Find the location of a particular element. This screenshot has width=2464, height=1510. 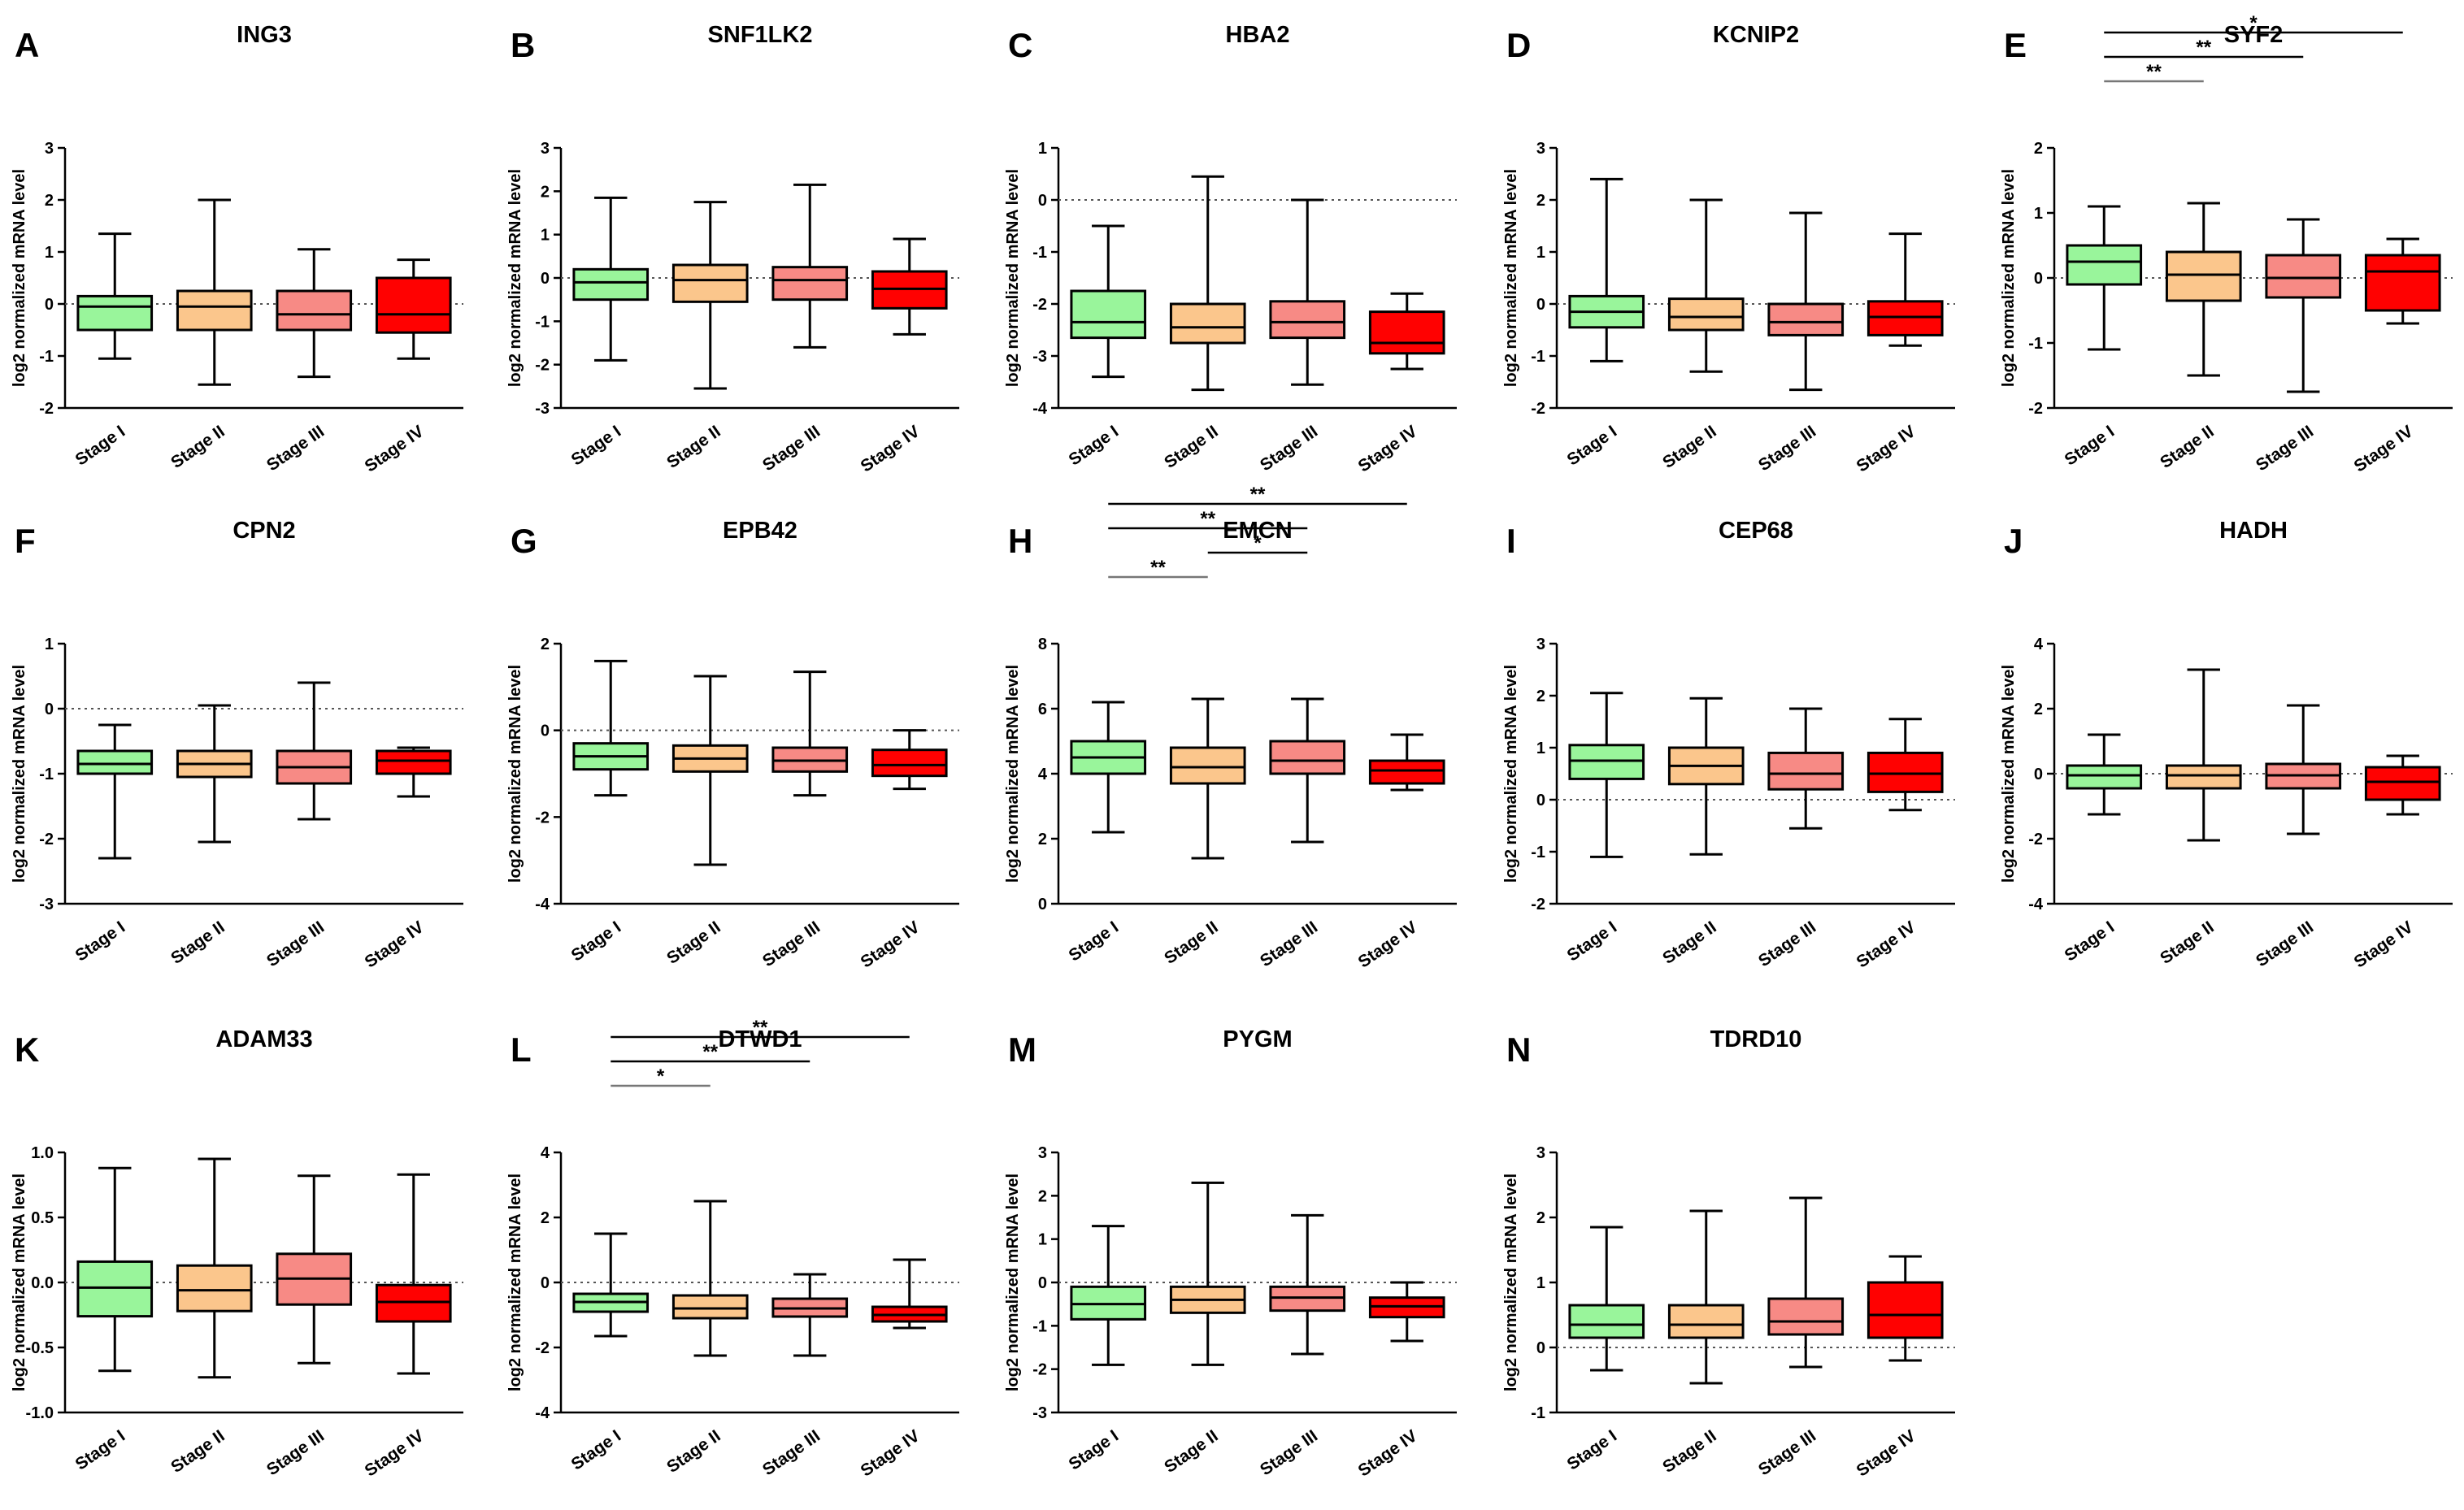

panel-letter: N is located at coordinates (1518, 1050).